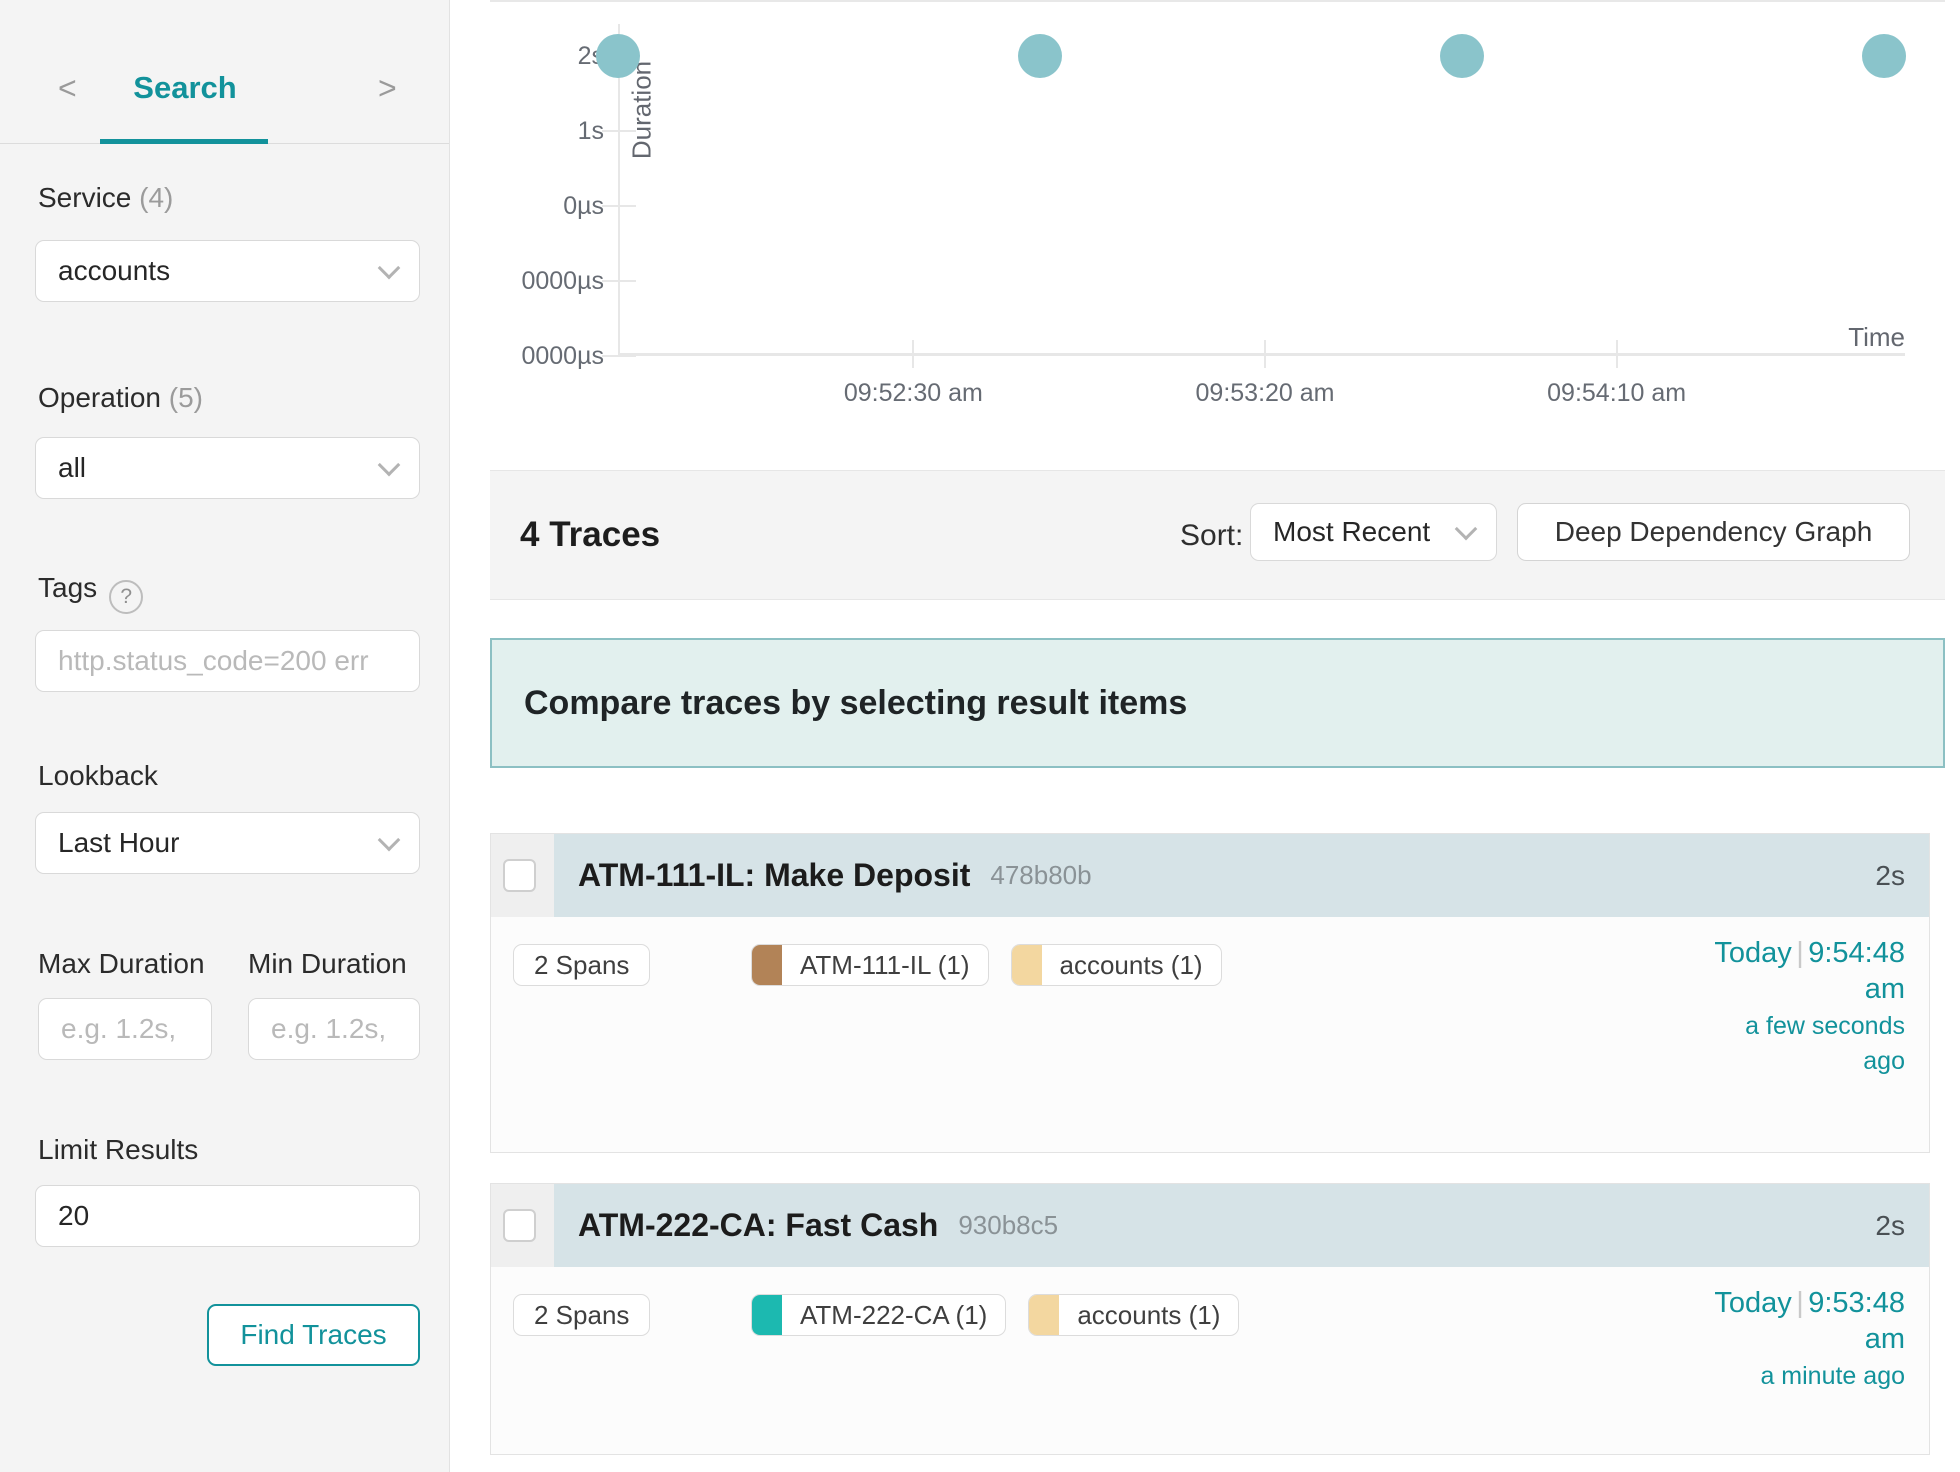 Image resolution: width=1960 pixels, height=1472 pixels. I want to click on x-axis-line, so click(1261, 354).